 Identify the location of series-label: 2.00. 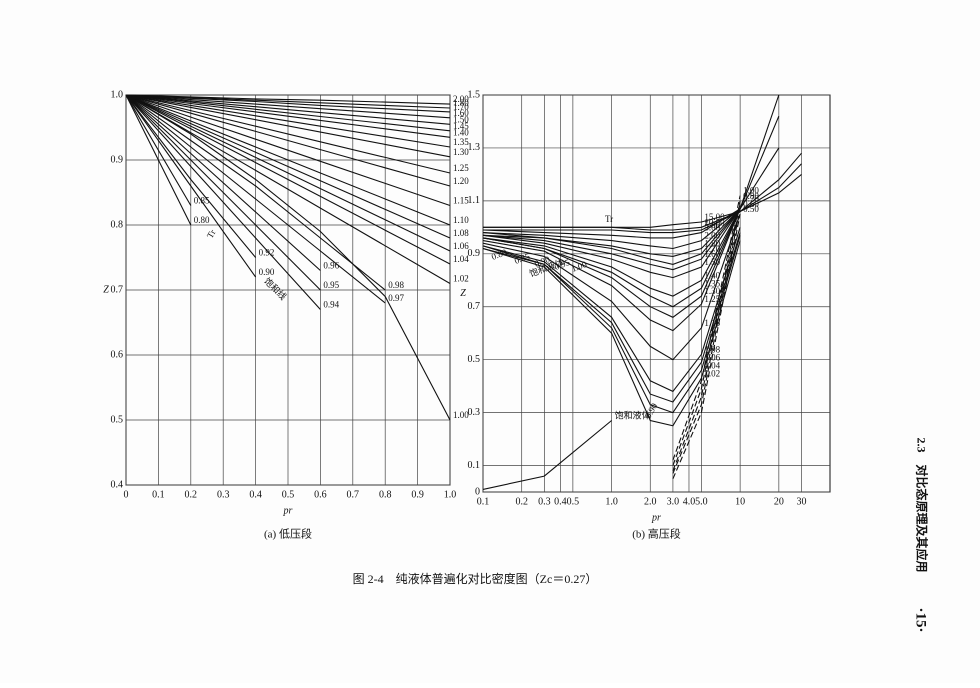
(461, 99).